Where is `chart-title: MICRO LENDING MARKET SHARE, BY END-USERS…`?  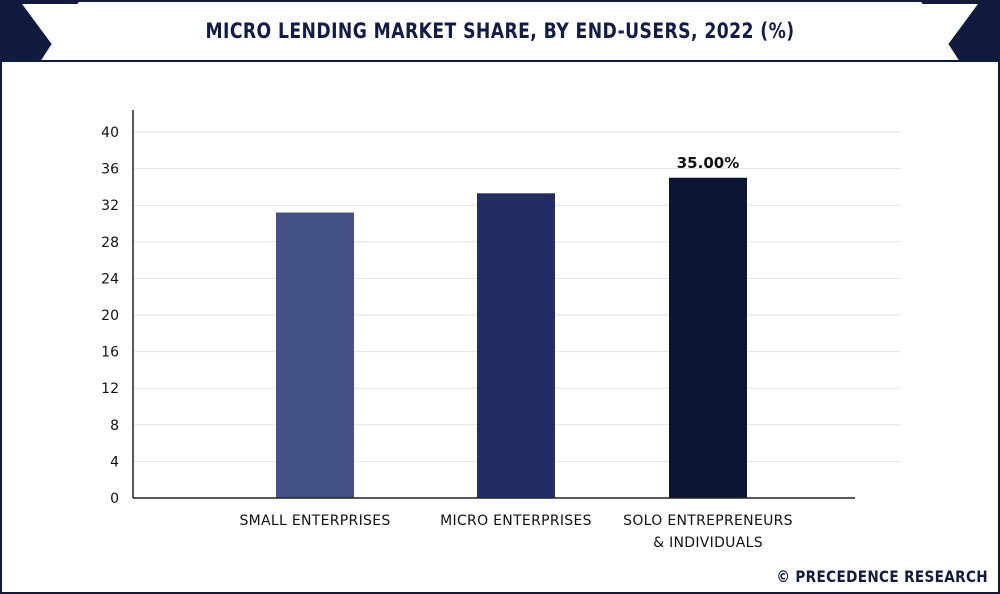 chart-title: MICRO LENDING MARKET SHARE, BY END-USERS… is located at coordinates (500, 31).